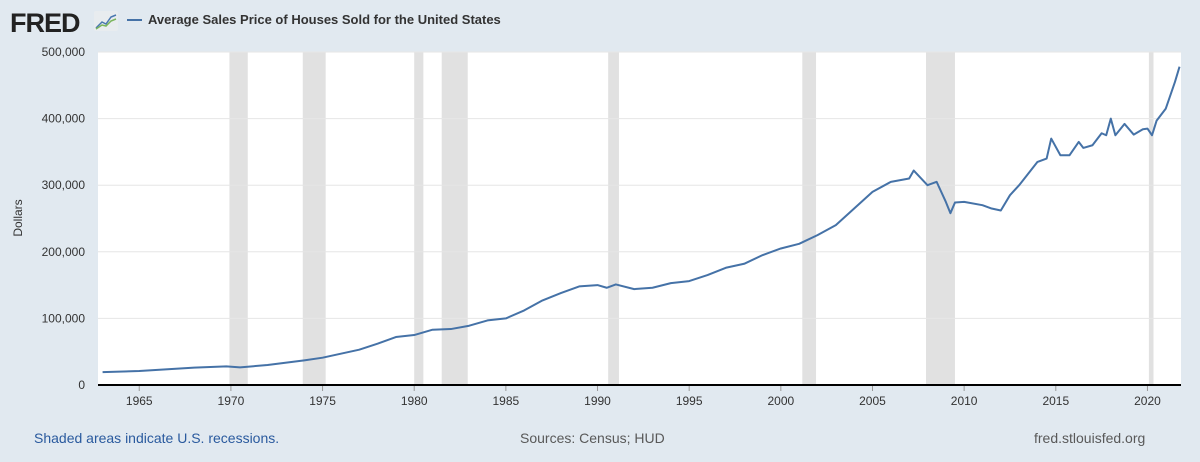 Image resolution: width=1200 pixels, height=462 pixels. I want to click on recession-note-link: Shaded areas indicate U.S. recessions., so click(157, 438).